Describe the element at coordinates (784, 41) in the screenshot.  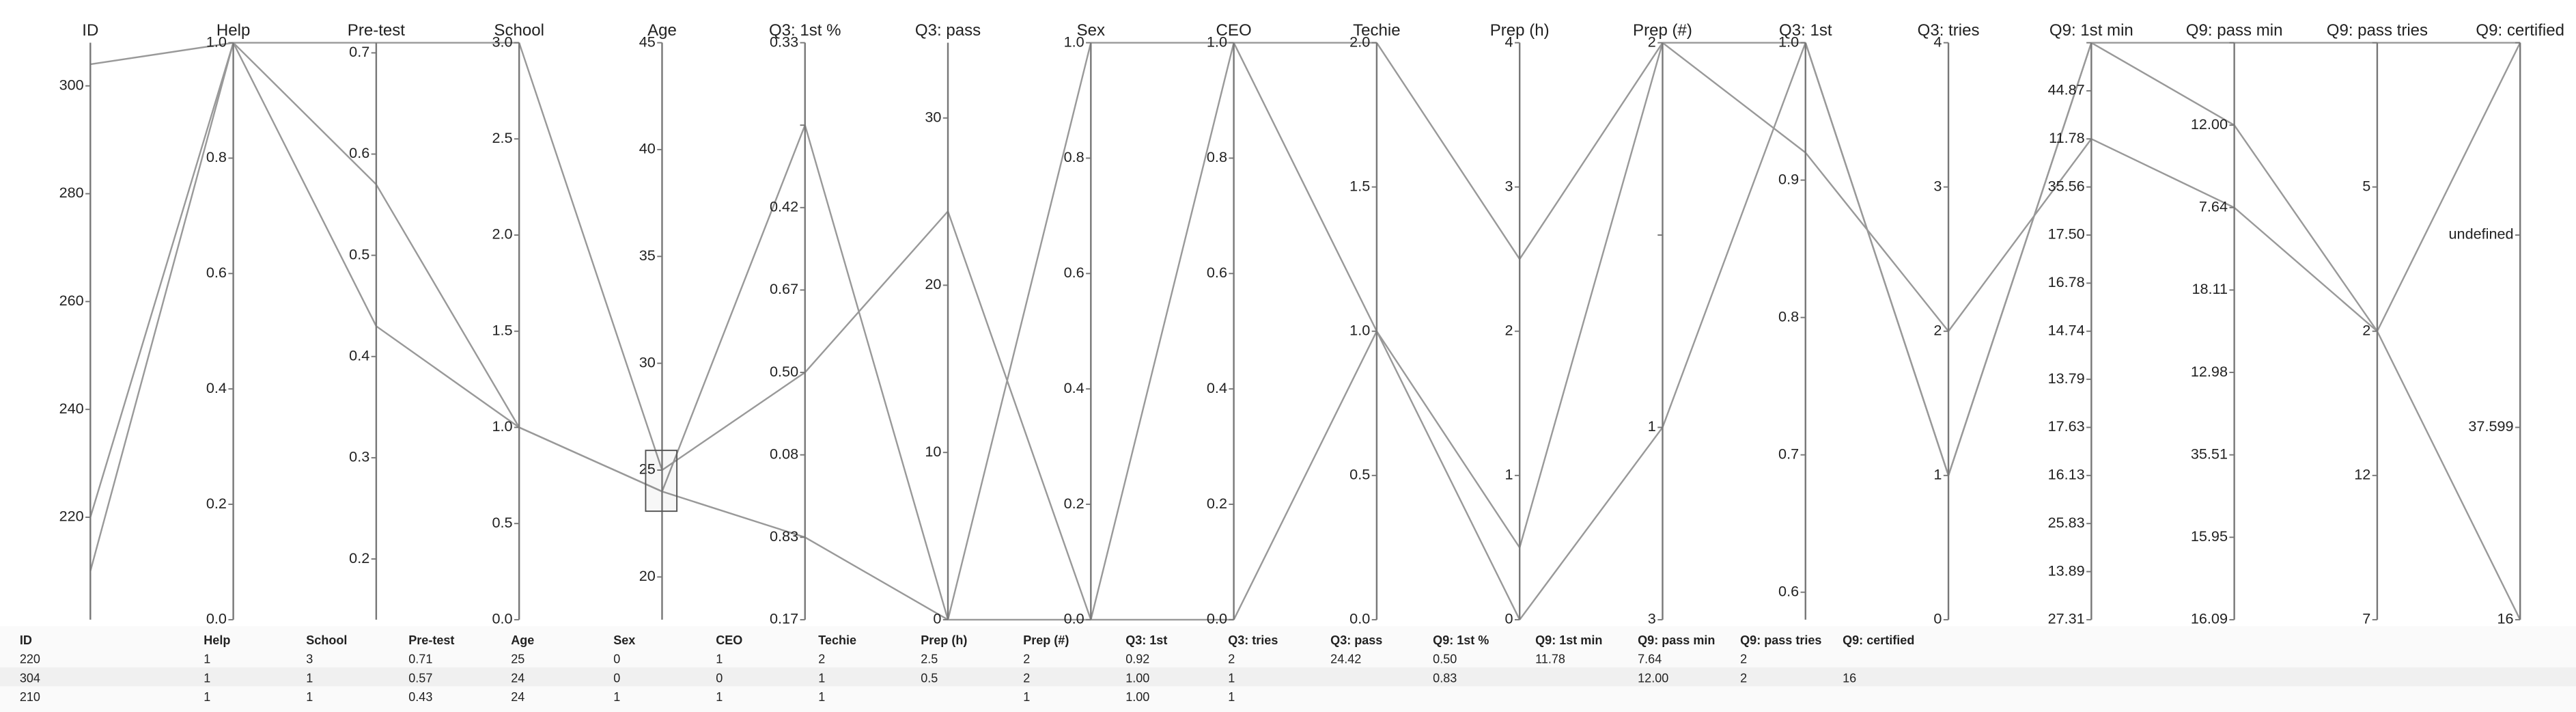
I see `tick-label: 0.33` at that location.